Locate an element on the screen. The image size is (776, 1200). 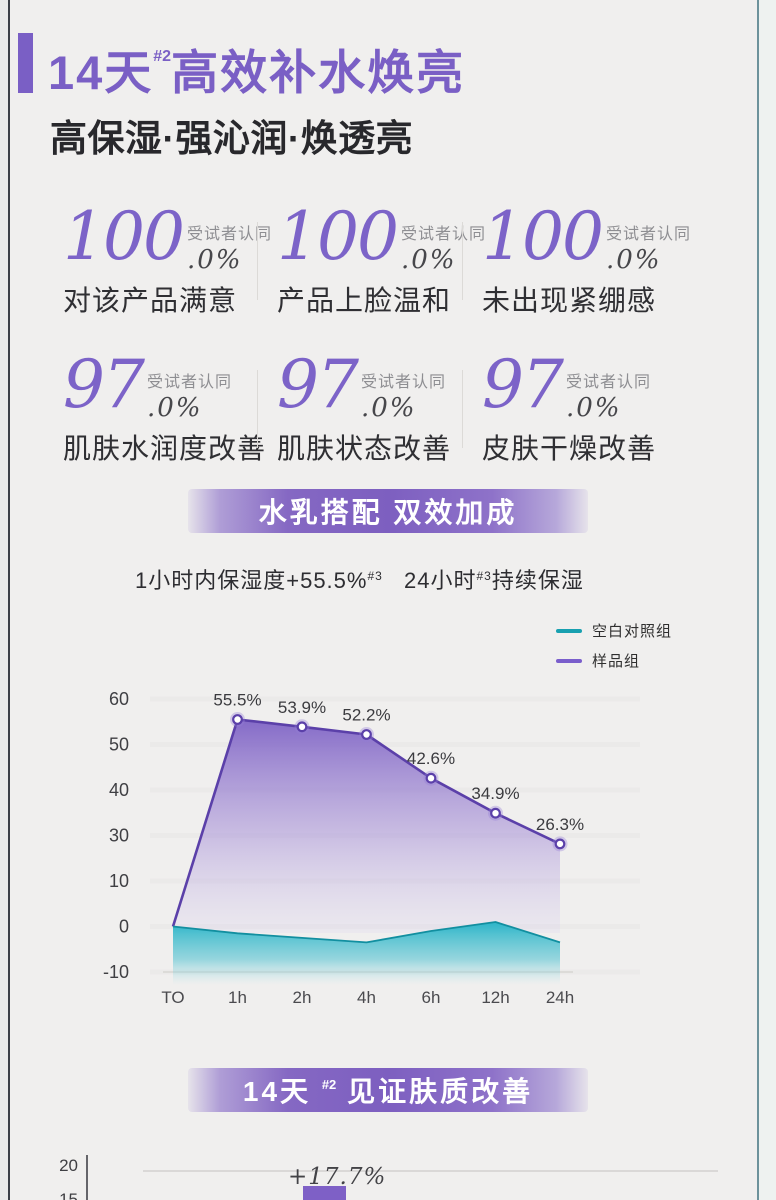
improvement-bar-chart: 20 15 +17.7% is located at coordinates (388, 1170).